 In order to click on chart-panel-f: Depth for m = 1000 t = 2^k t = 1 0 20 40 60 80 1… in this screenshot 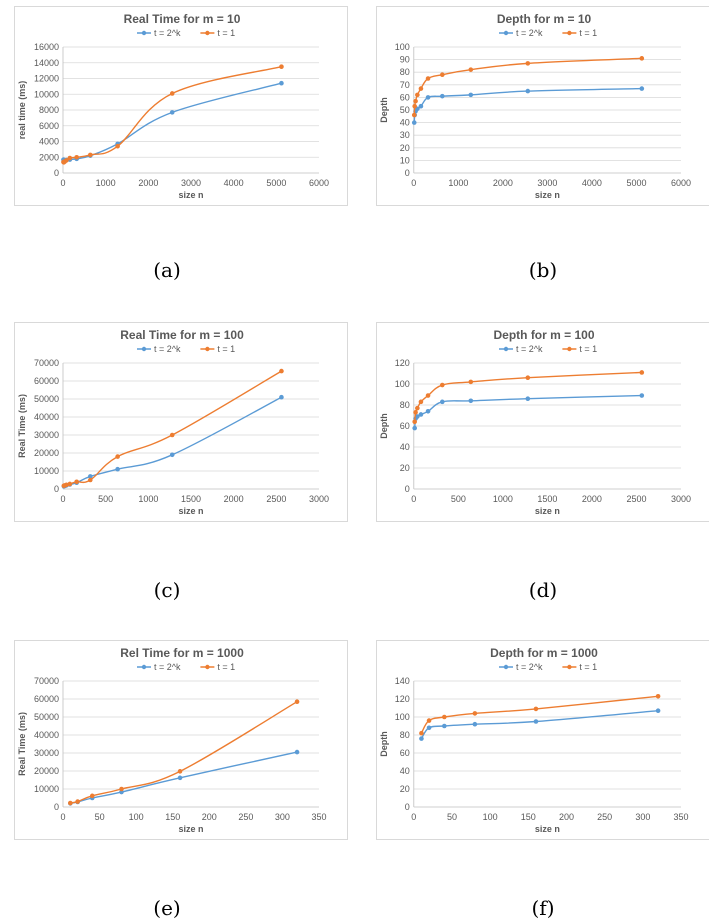, I will do `click(542, 740)`.